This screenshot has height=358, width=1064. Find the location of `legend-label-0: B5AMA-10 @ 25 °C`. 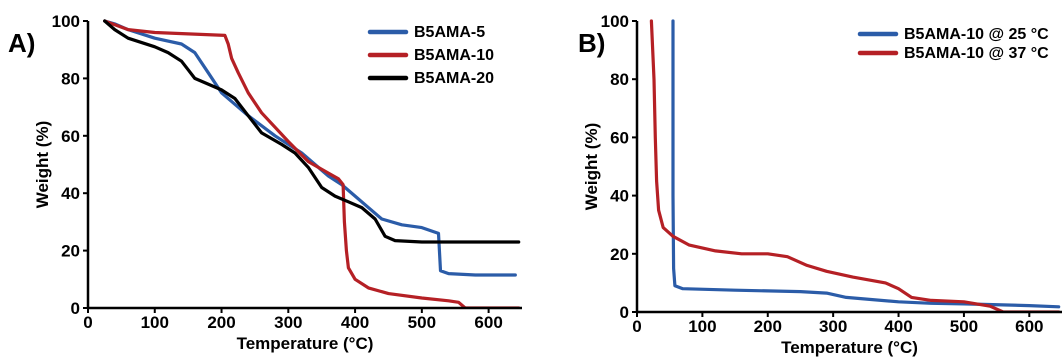

legend-label-0: B5AMA-10 @ 25 °C is located at coordinates (976, 34).